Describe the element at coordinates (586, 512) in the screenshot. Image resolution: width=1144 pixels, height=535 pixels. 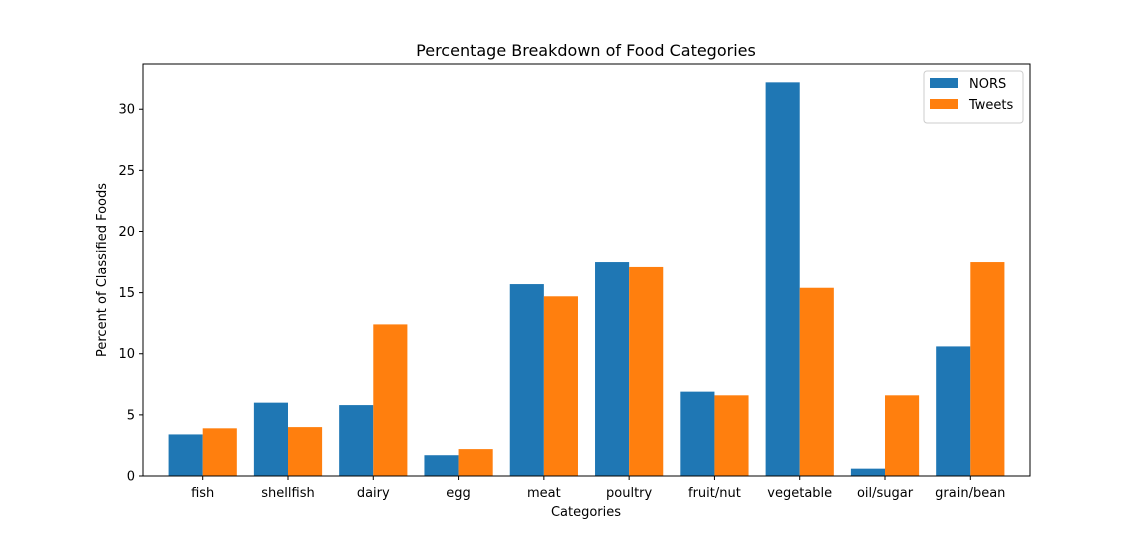
I see `x-axis-title: Categories` at that location.